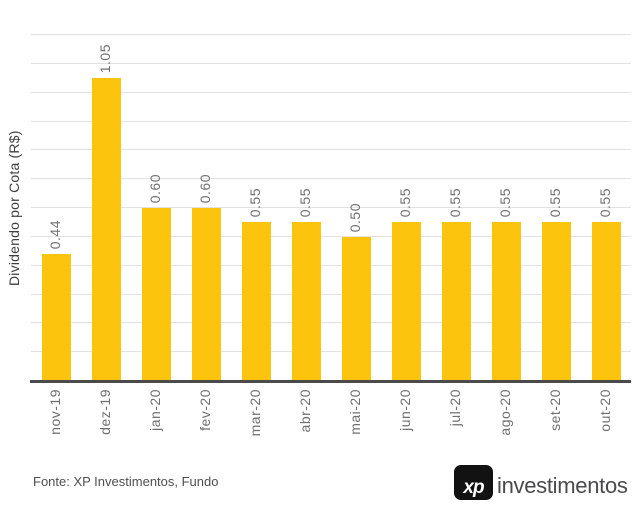 The width and height of the screenshot is (639, 514). I want to click on xp-logo-icon: xp, so click(473, 482).